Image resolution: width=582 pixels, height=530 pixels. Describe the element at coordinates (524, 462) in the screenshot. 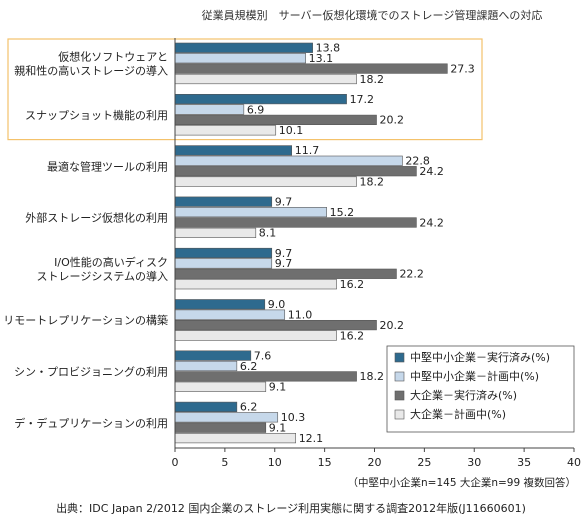

I see `x-tick-label: 35` at that location.